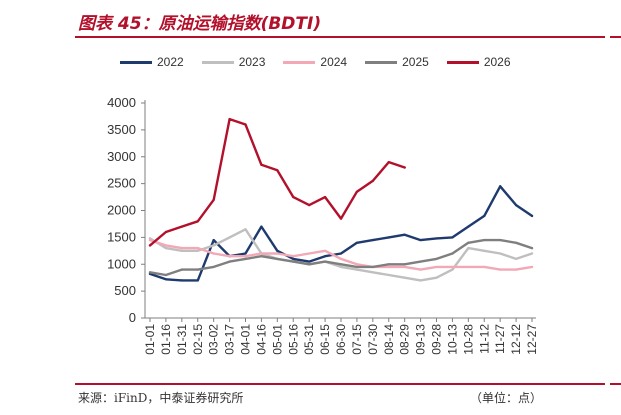 The height and width of the screenshot is (415, 621). Describe the element at coordinates (170, 62) in the screenshot. I see `legend-label: 2022` at that location.